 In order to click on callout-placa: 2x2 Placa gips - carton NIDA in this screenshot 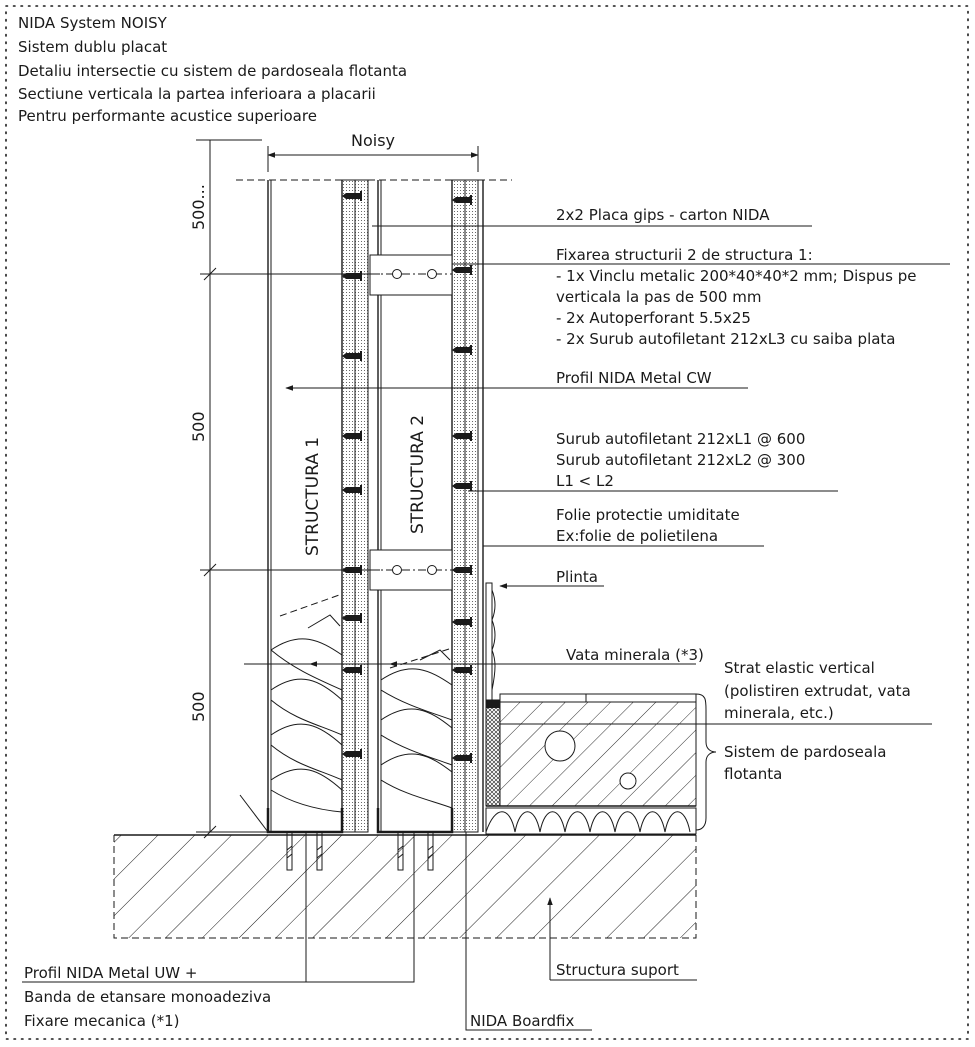, I will do `click(663, 215)`.